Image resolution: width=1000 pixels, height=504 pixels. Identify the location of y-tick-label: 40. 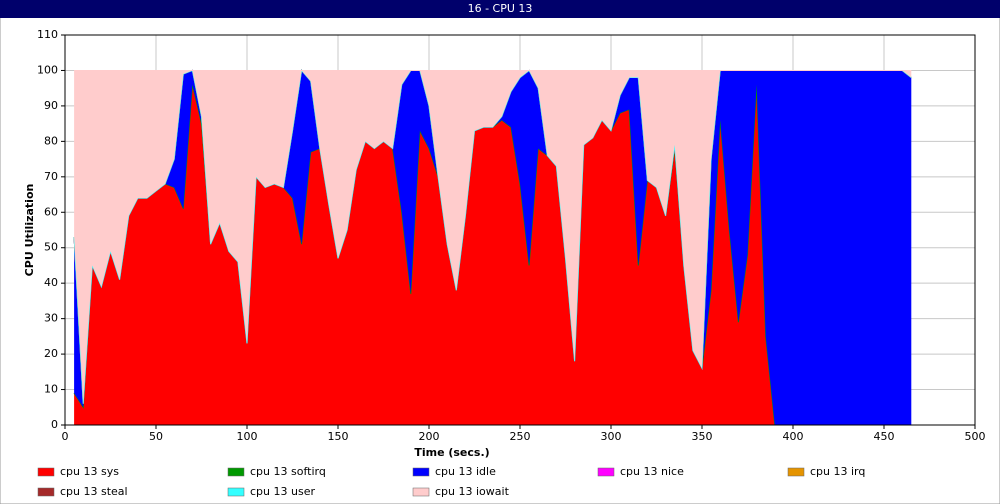
(51, 282).